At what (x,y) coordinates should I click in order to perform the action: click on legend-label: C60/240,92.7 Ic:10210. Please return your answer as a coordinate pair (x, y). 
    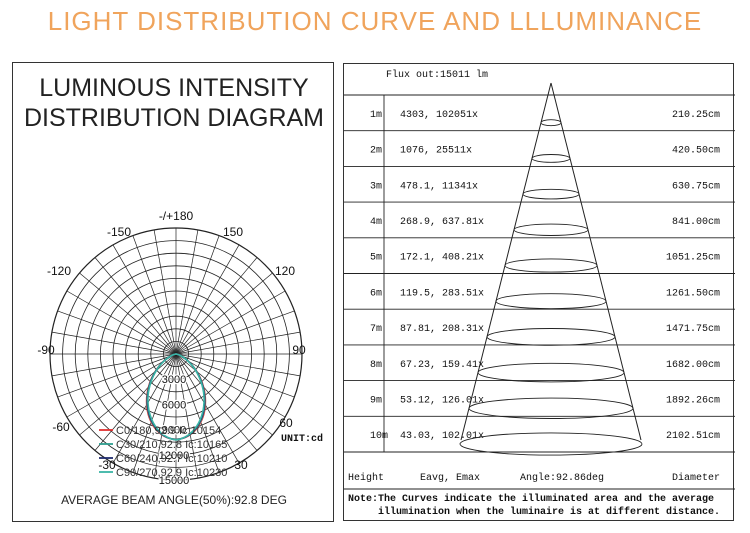
    Looking at the image, I should click on (171, 459).